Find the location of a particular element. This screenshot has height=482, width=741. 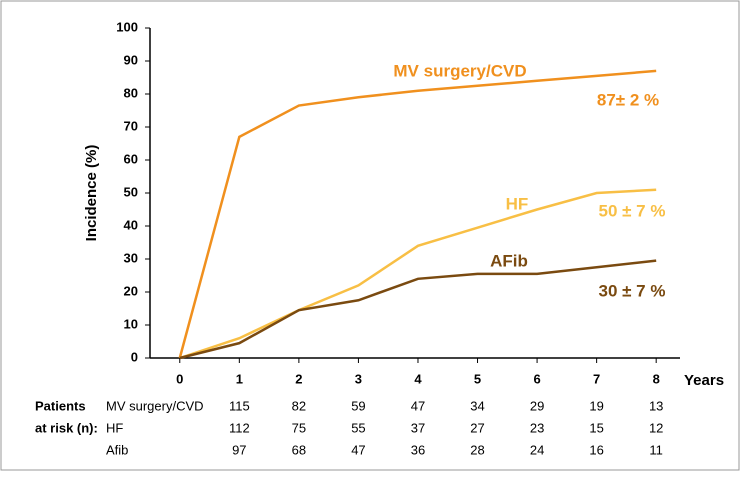

risk-value: 115 is located at coordinates (239, 405).